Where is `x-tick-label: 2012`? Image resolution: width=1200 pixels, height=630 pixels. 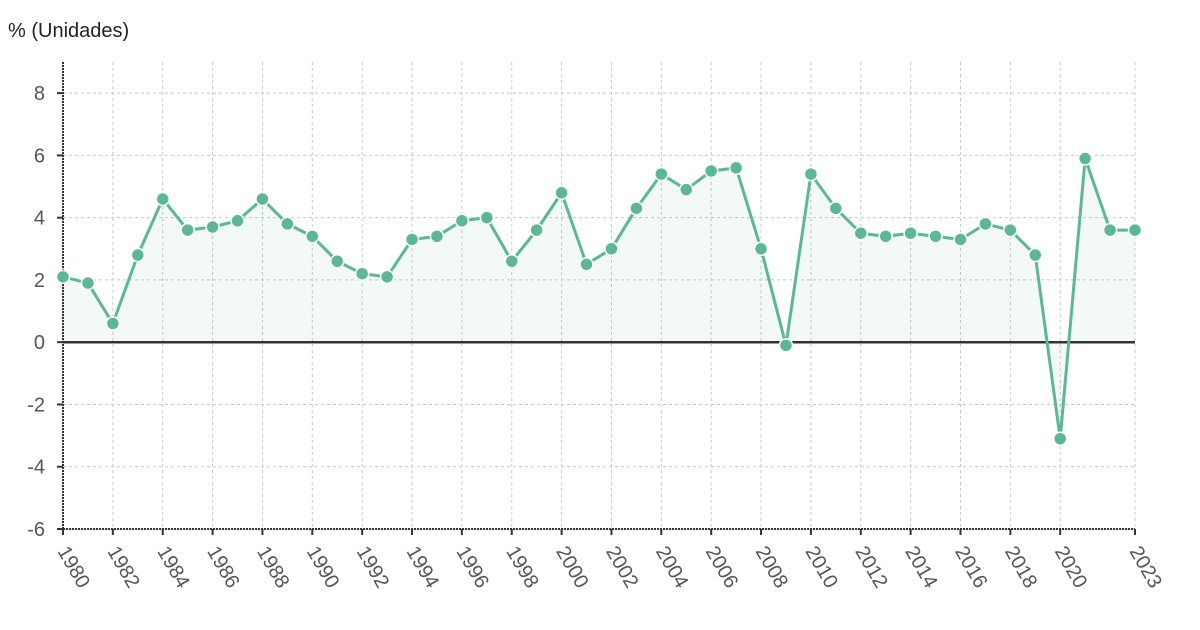
x-tick-label: 2012 is located at coordinates (870, 568).